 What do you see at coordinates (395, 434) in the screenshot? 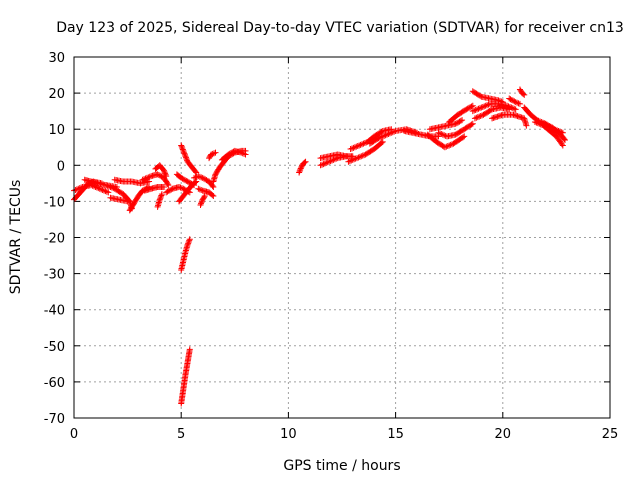
I see `x-tick-label: 15` at bounding box center [395, 434].